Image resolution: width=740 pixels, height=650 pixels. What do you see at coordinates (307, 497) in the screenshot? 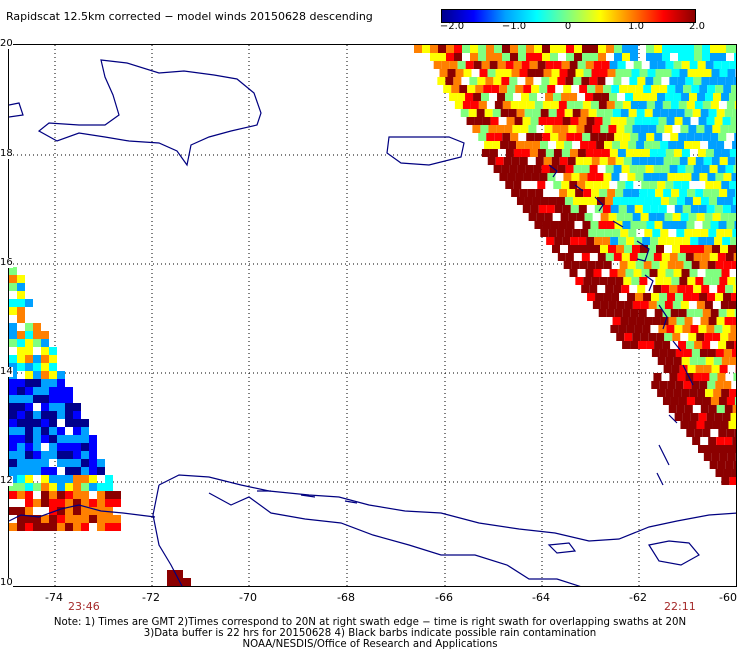
I see `coastline-aruba-curacao` at bounding box center [307, 497].